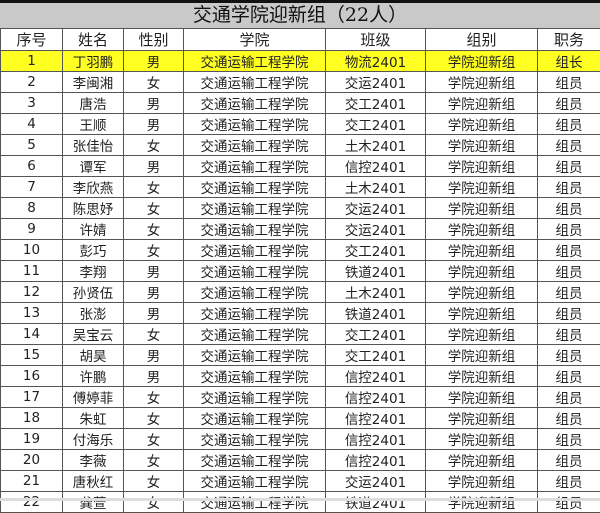  What do you see at coordinates (93, 82) in the screenshot?
I see `cell-name: 李闽湘` at bounding box center [93, 82].